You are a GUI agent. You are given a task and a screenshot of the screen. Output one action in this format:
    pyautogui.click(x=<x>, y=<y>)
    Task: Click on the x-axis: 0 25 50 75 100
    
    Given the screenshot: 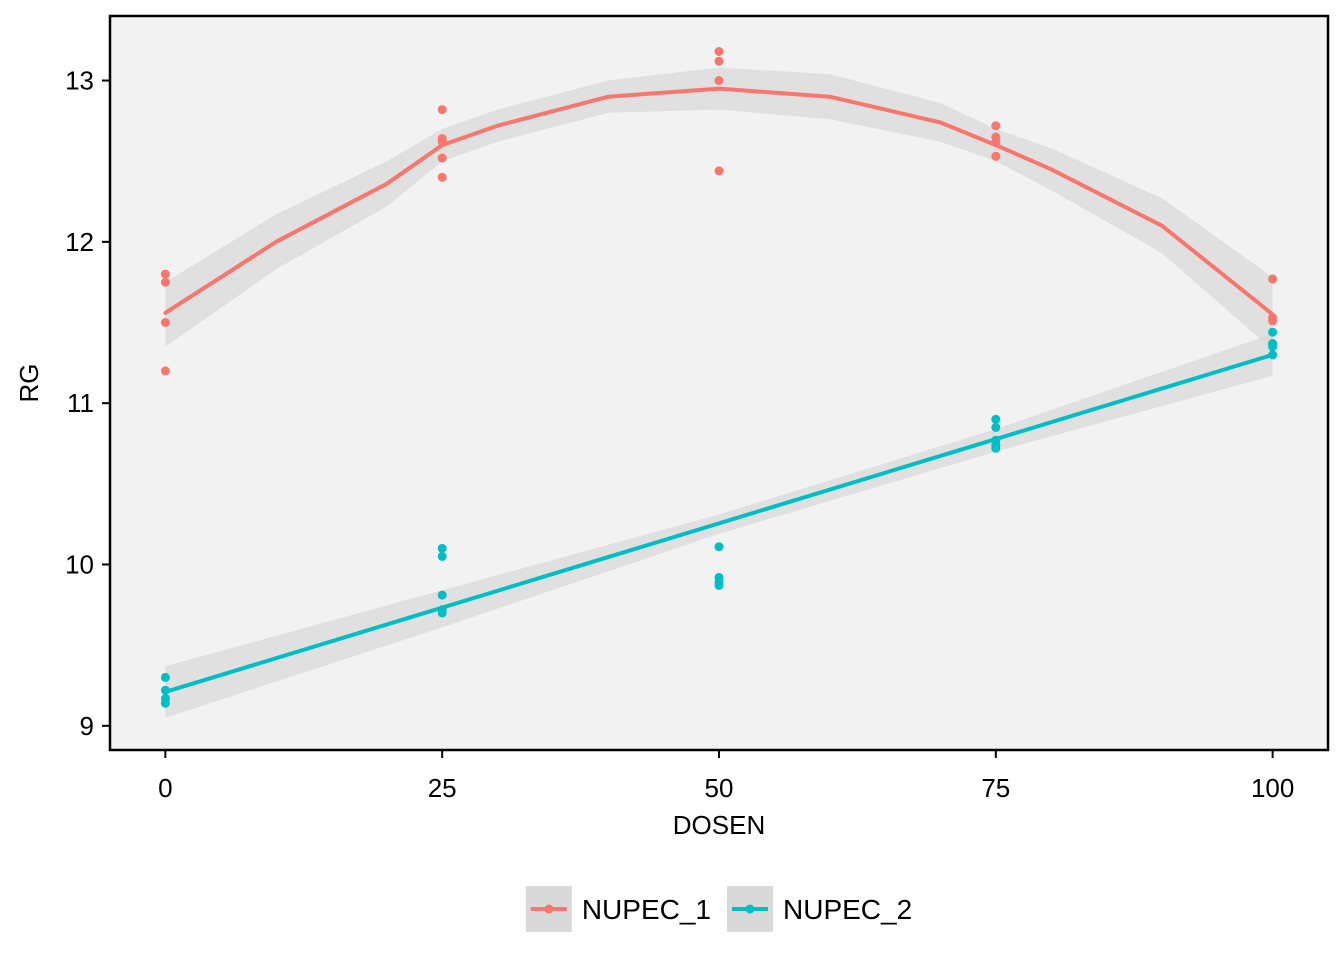 What is the action you would take?
    pyautogui.click(x=726, y=776)
    